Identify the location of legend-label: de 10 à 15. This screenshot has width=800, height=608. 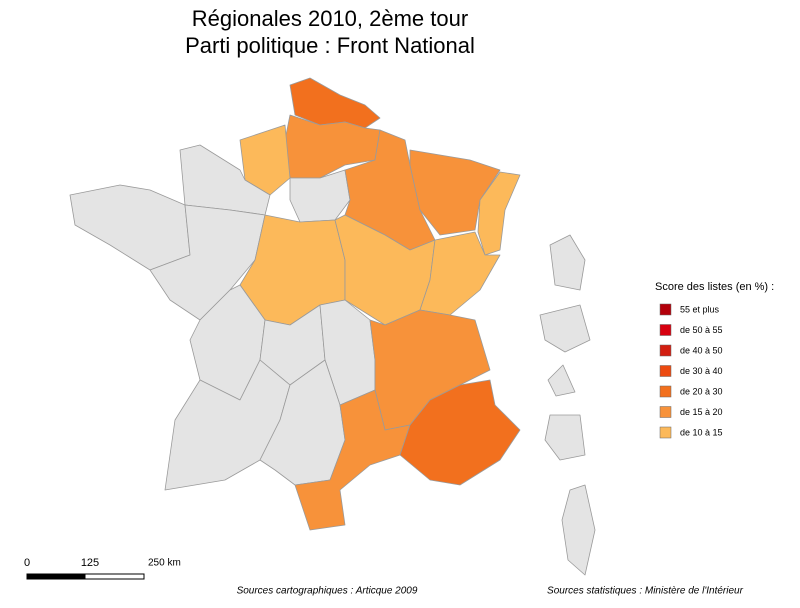
(701, 432).